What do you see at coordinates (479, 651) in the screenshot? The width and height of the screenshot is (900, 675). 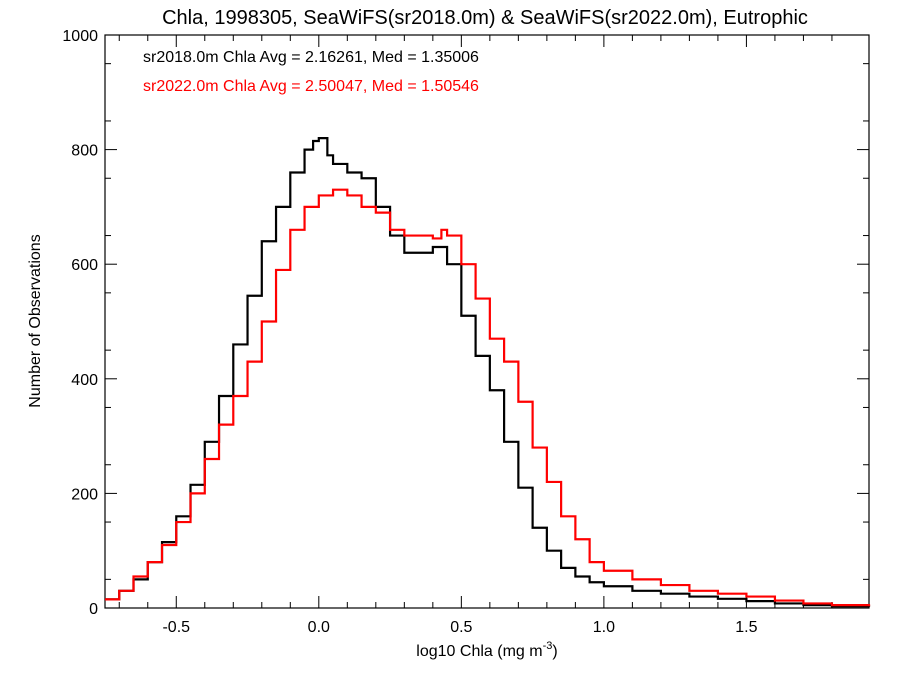 I see `x-axis-label-main: log10 Chla (mg m` at bounding box center [479, 651].